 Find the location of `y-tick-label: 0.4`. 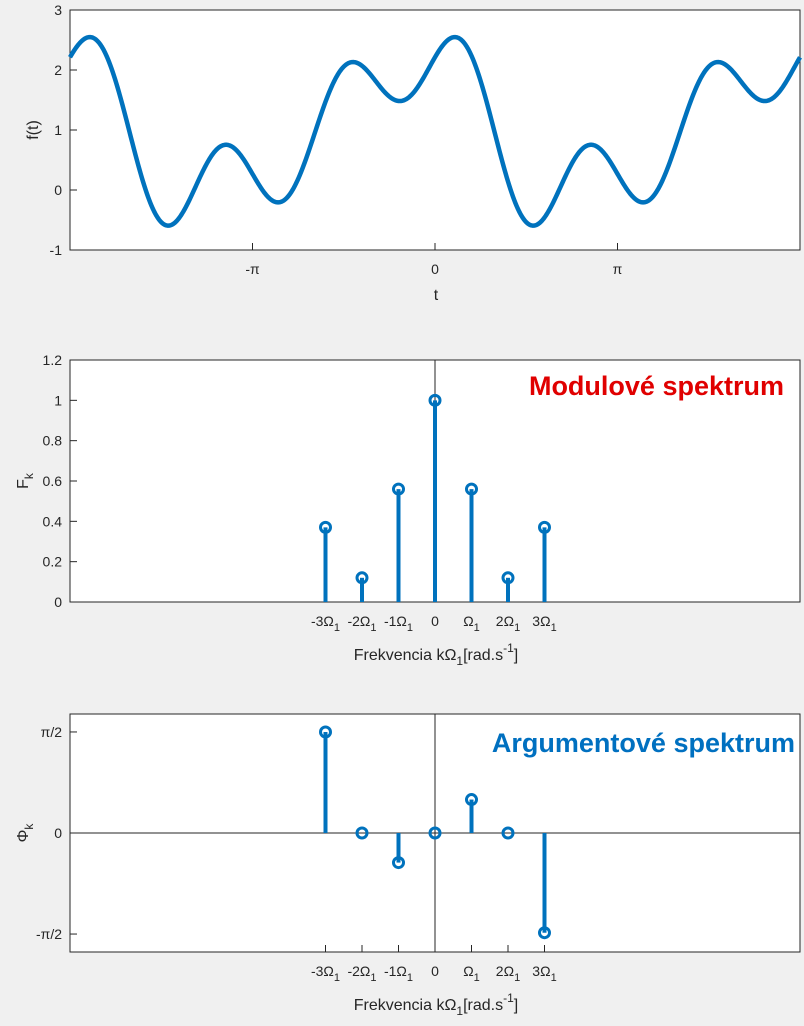

y-tick-label: 0.4 is located at coordinates (53, 521).